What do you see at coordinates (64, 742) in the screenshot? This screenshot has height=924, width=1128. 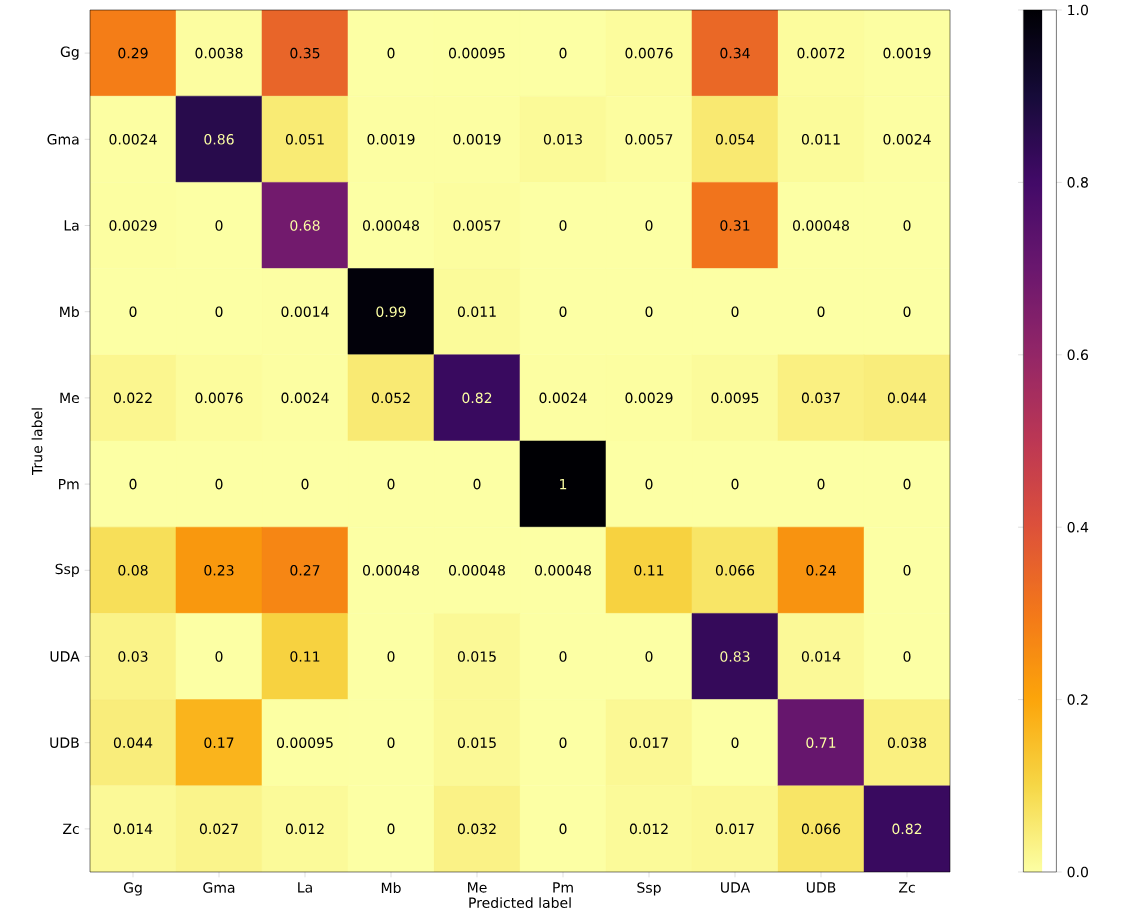 I see `y-tick-label: UDB` at bounding box center [64, 742].